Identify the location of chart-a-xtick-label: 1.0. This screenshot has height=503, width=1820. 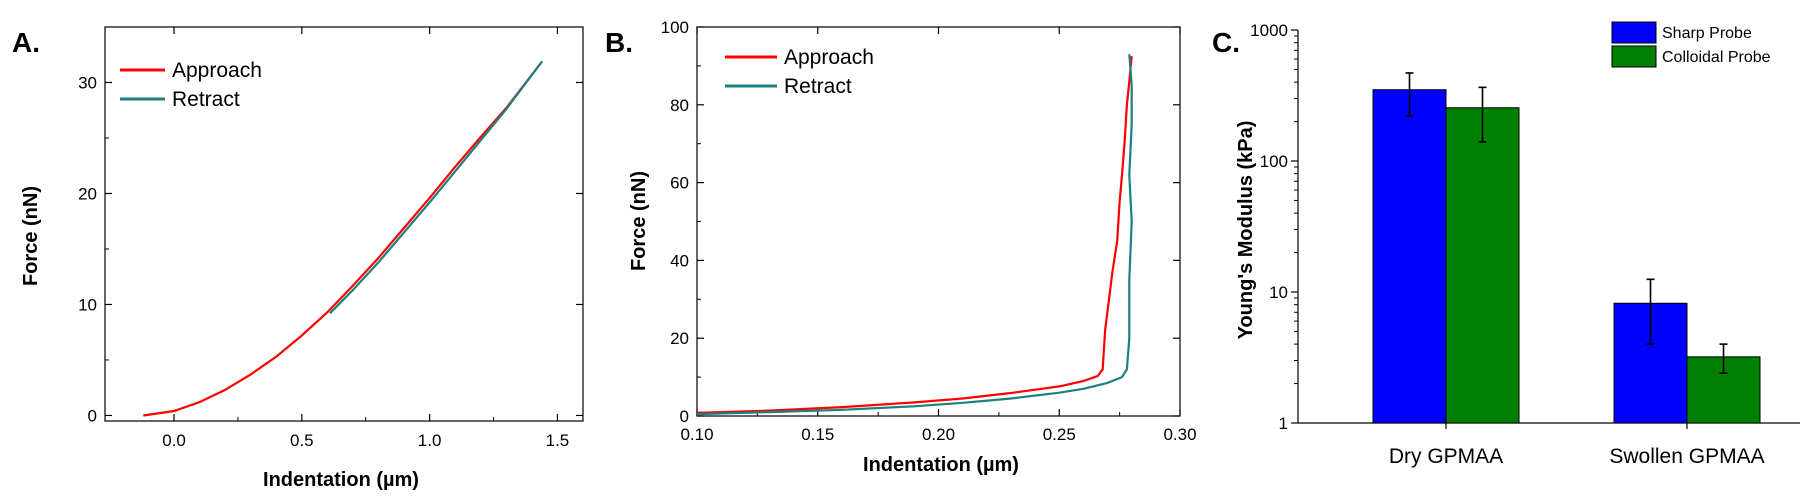
(430, 440).